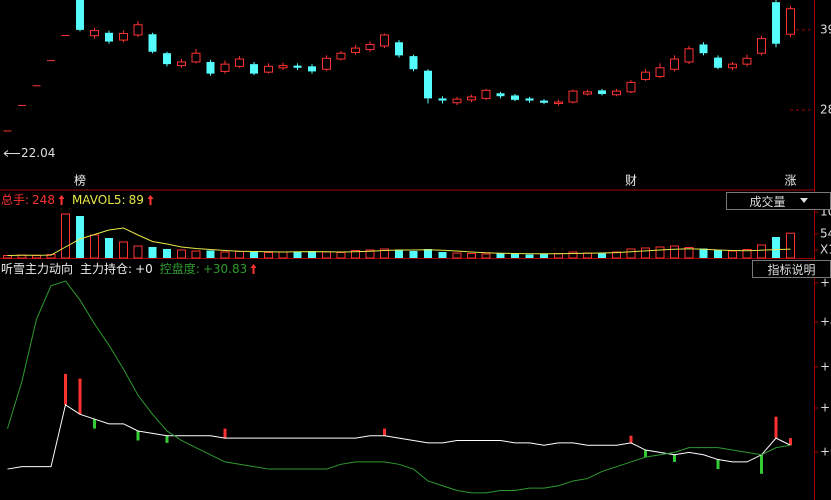 The width and height of the screenshot is (831, 500). I want to click on y-axis-label: +5, so click(825, 283).